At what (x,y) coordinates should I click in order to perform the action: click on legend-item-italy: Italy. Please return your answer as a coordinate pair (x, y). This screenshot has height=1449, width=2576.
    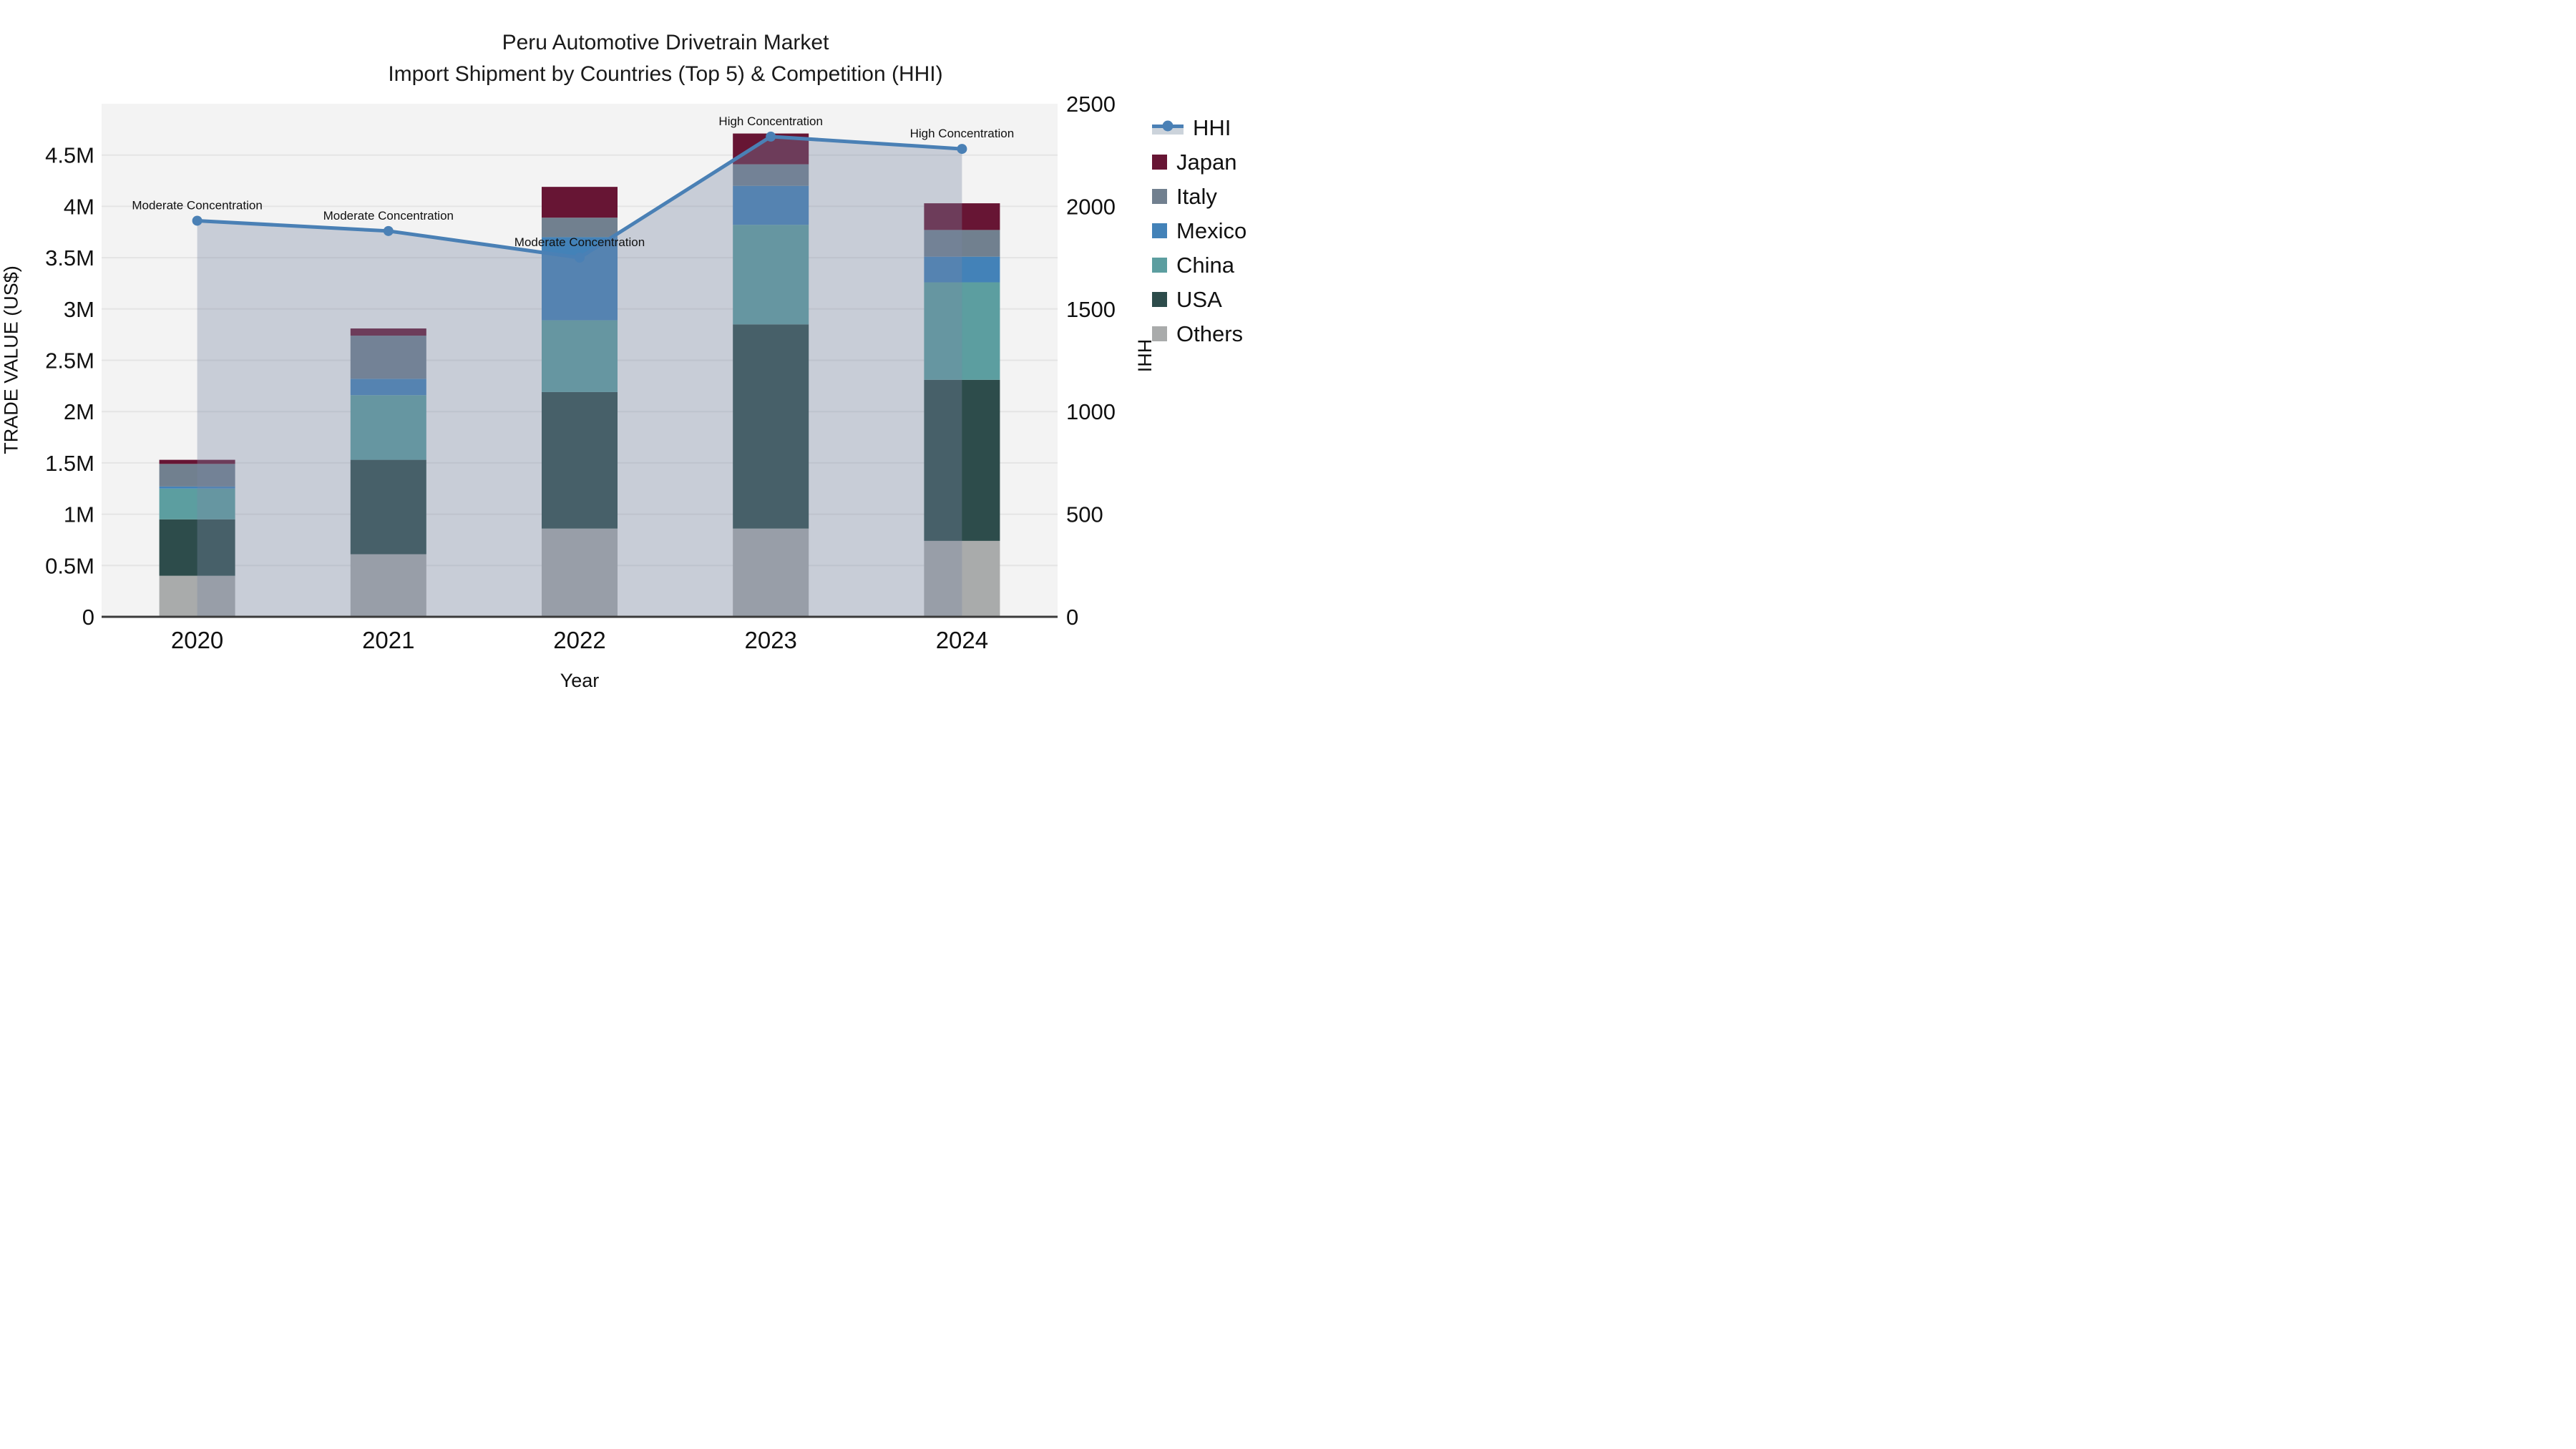
    Looking at the image, I should click on (1199, 196).